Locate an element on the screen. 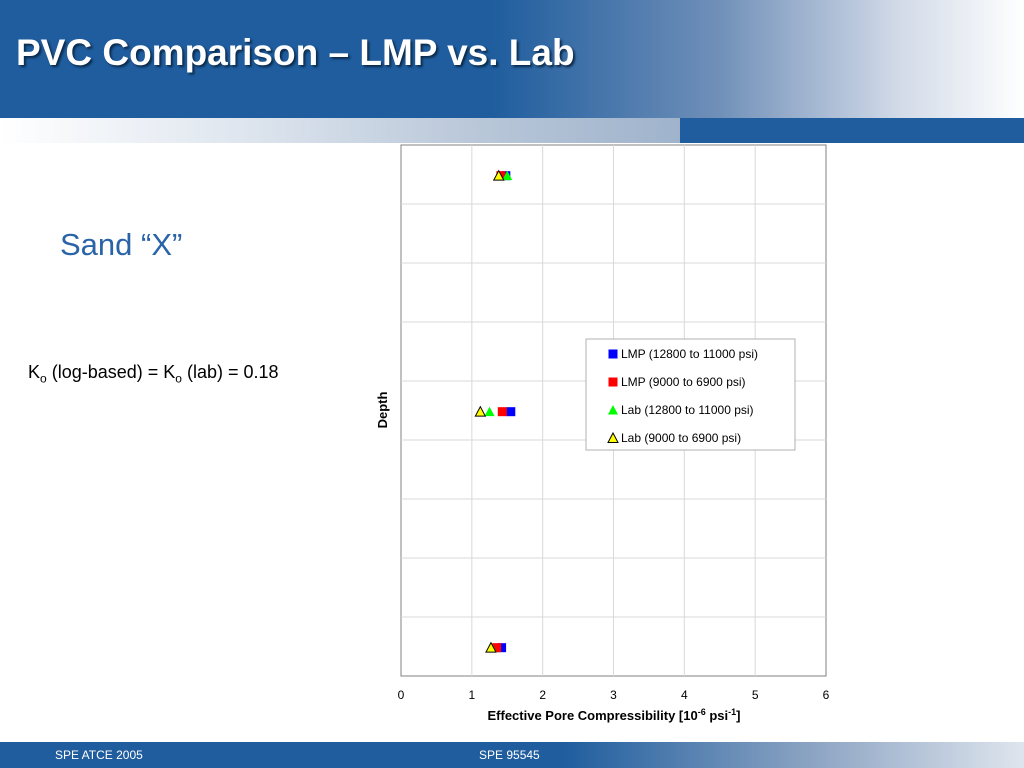  x-tick-label: 2 is located at coordinates (542, 695).